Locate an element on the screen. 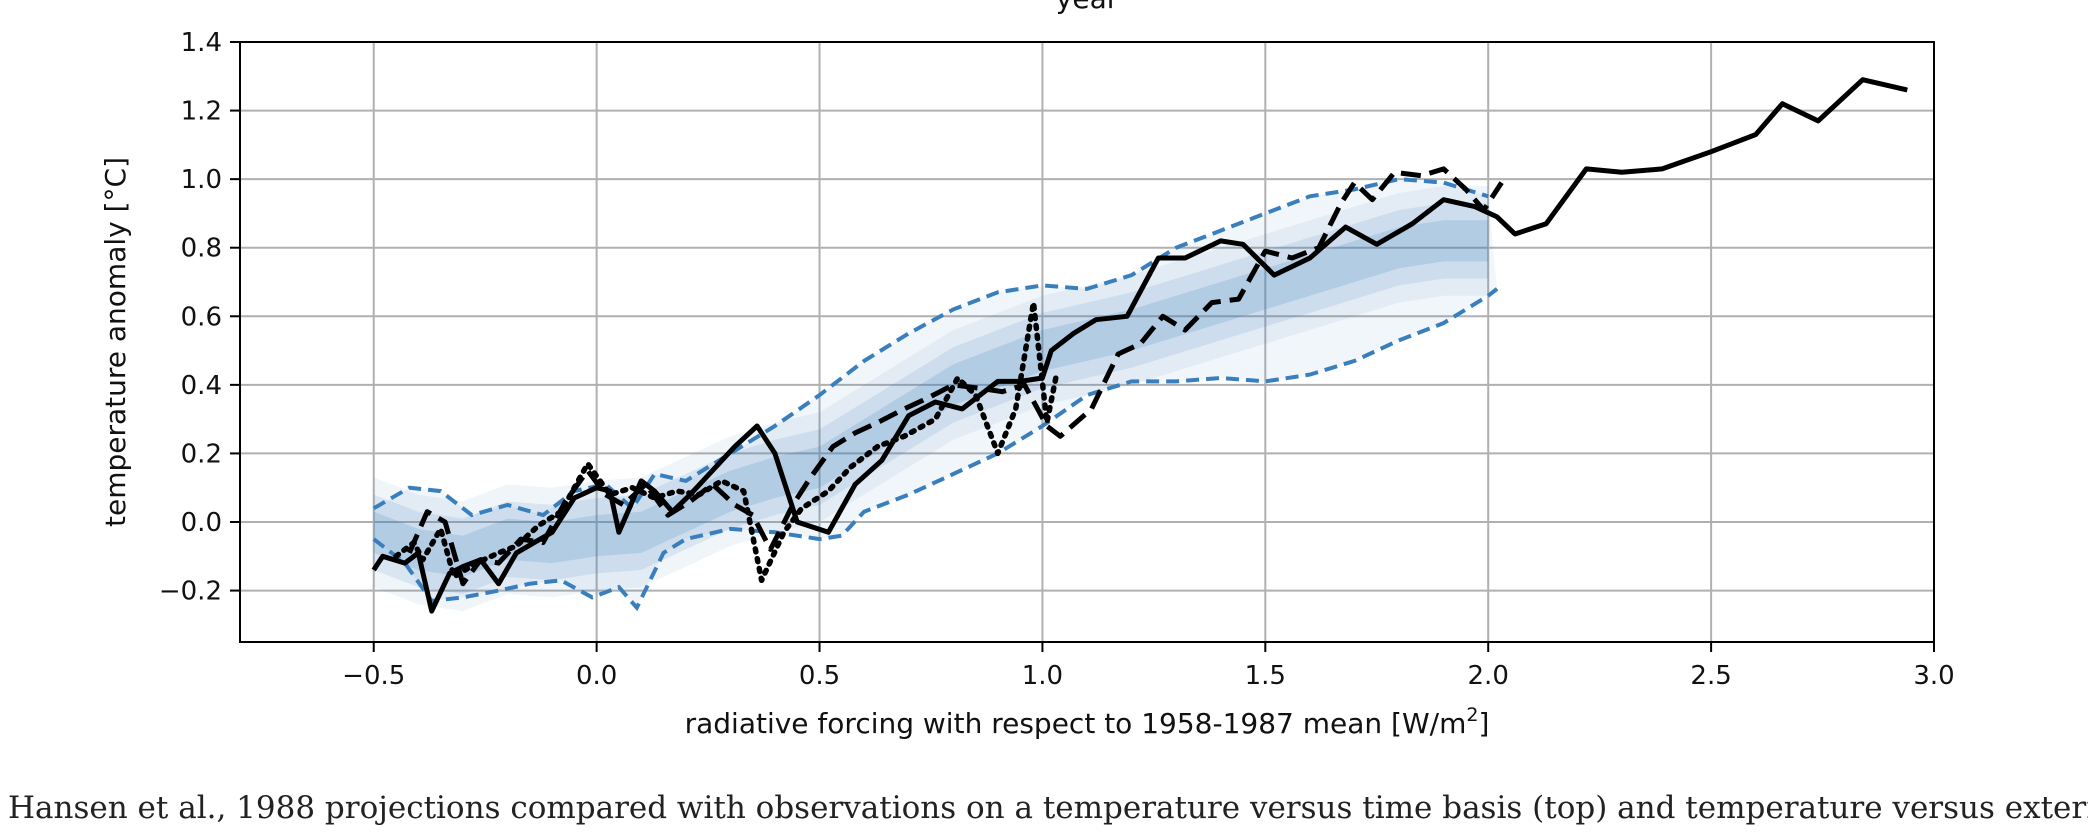 The height and width of the screenshot is (836, 2088). y-tick-label: −0.2 is located at coordinates (190, 592).